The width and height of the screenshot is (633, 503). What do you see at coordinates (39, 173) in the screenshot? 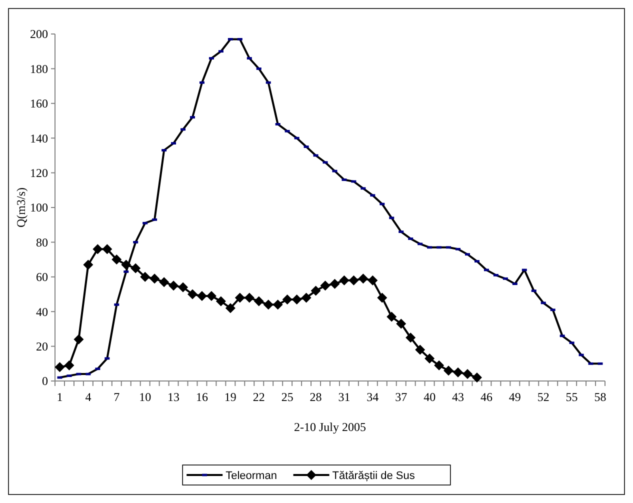
I see `y-tick-label: 120` at bounding box center [39, 173].